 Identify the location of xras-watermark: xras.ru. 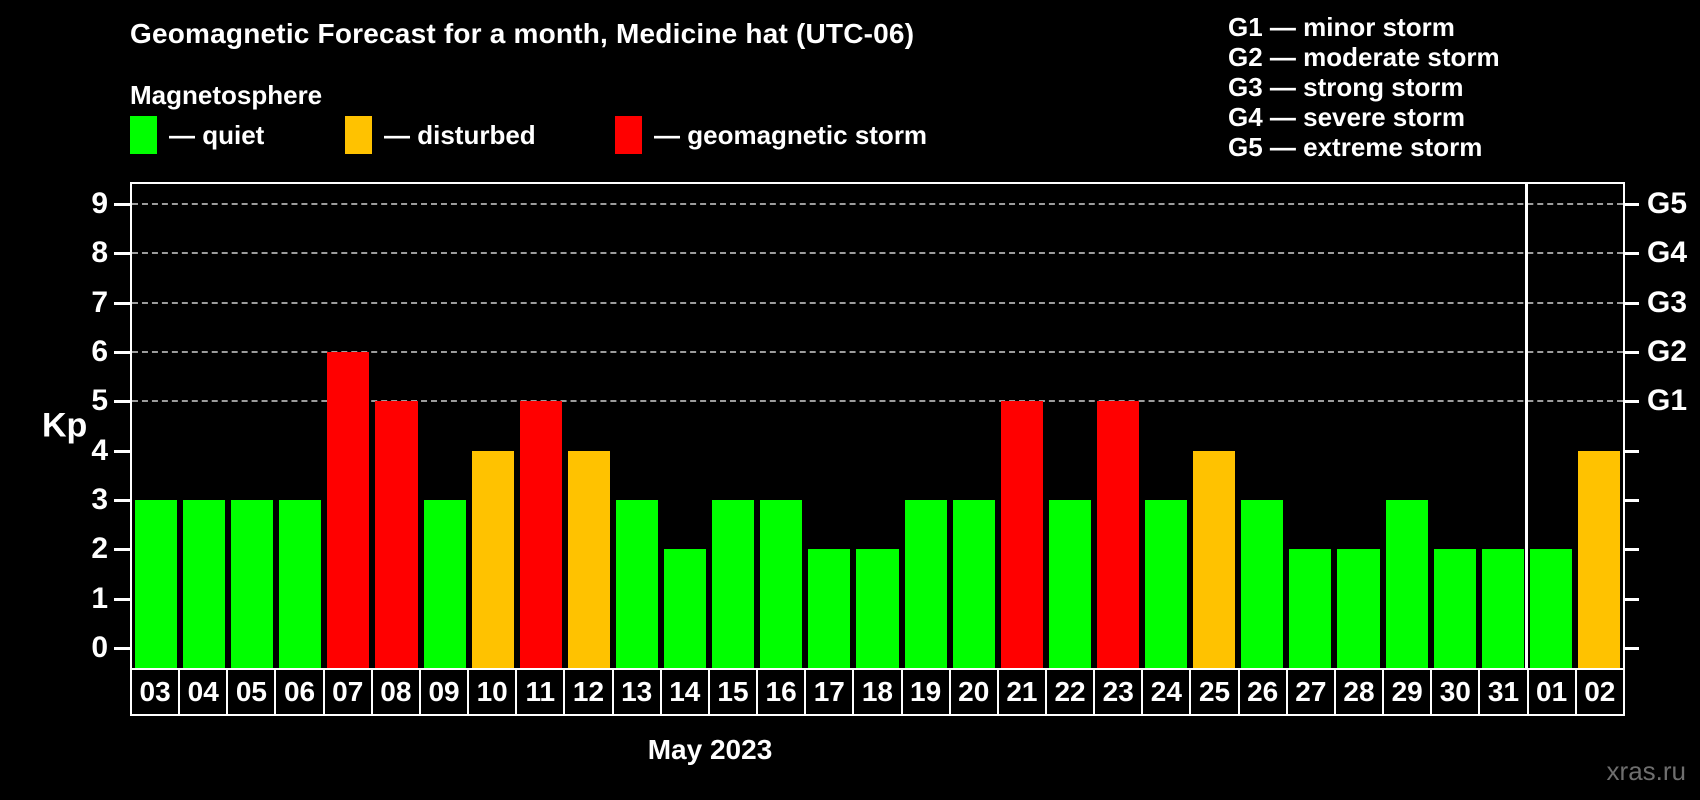
(1646, 771).